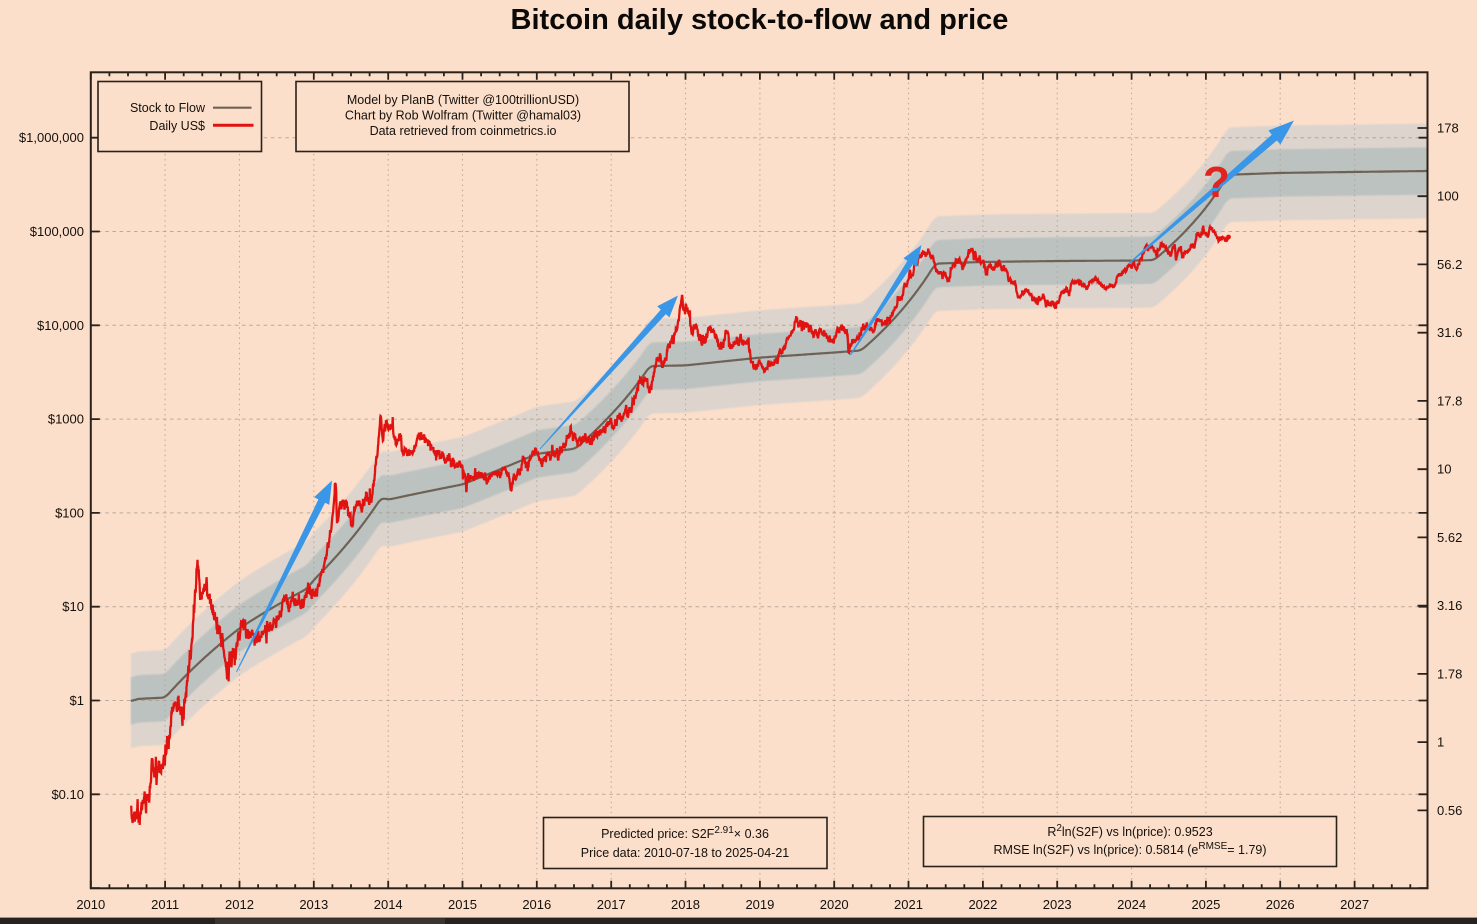 This screenshot has height=924, width=1477. Describe the element at coordinates (69, 512) in the screenshot. I see `svg-text: $100` at that location.